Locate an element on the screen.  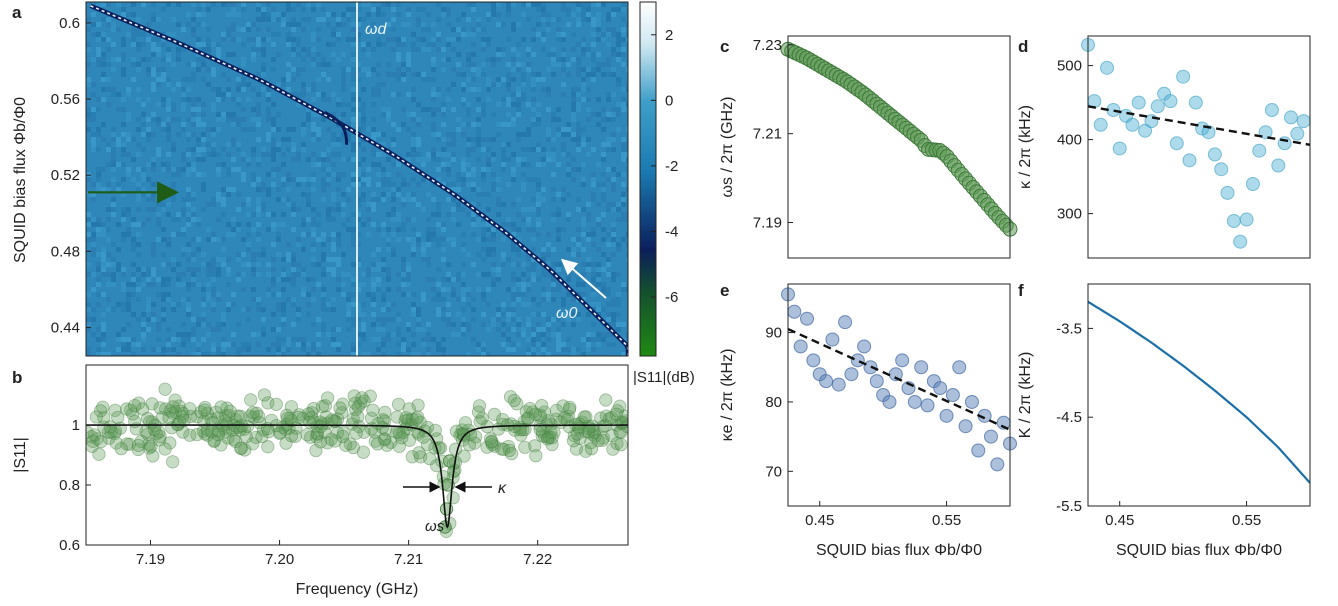
panel-d-ylabel: κ / 2π (kHz) is located at coordinates (1025, 147).